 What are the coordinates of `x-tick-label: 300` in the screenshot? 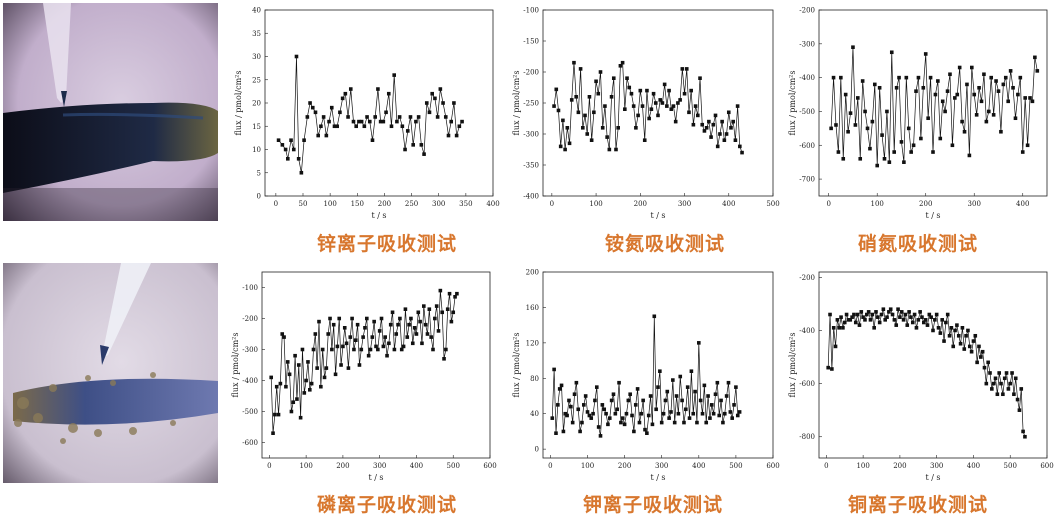 It's located at (438, 204).